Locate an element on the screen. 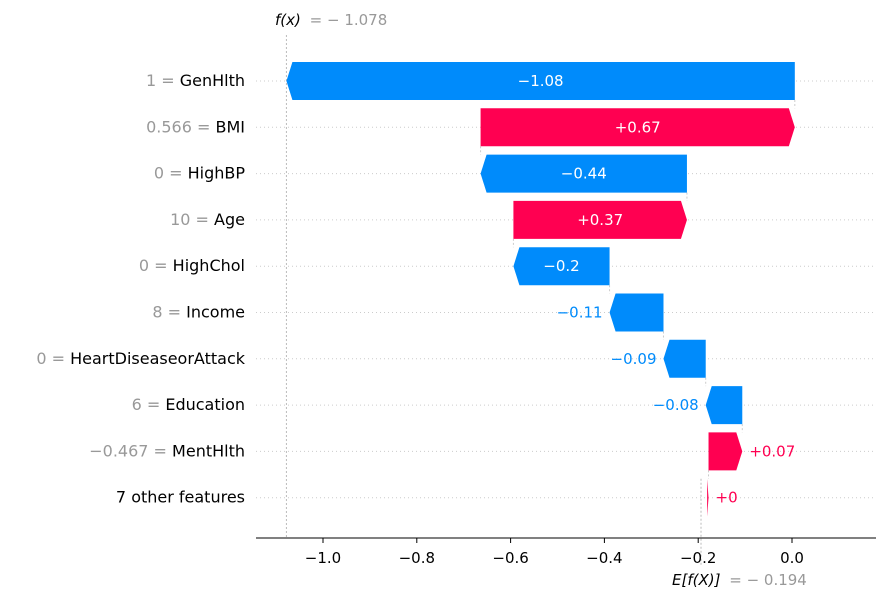  x-tick-label: −1.0 is located at coordinates (323, 558).